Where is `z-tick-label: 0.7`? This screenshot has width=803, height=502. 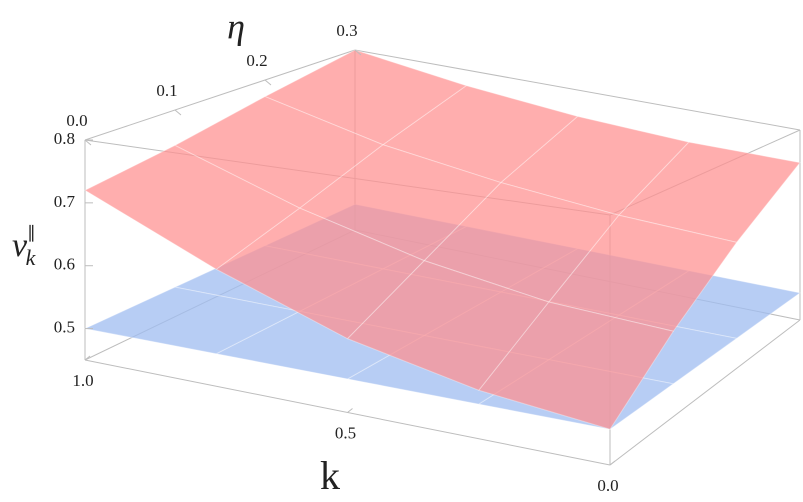 z-tick-label: 0.7 is located at coordinates (65, 201).